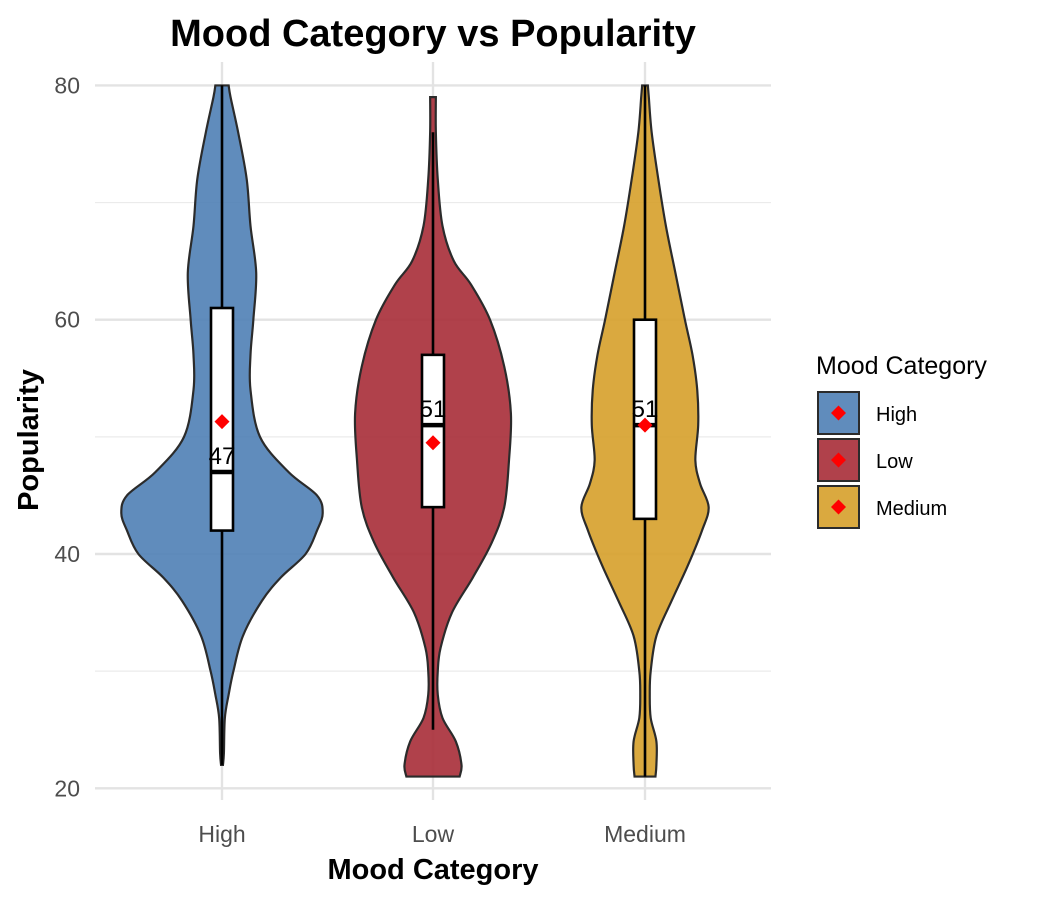  I want to click on chart-title: Mood Category vs Popularity, so click(433, 34).